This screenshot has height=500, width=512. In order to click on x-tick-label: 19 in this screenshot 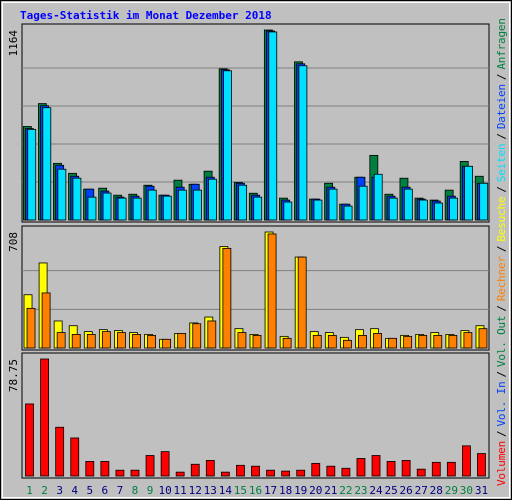, I will do `click(300, 490)`.